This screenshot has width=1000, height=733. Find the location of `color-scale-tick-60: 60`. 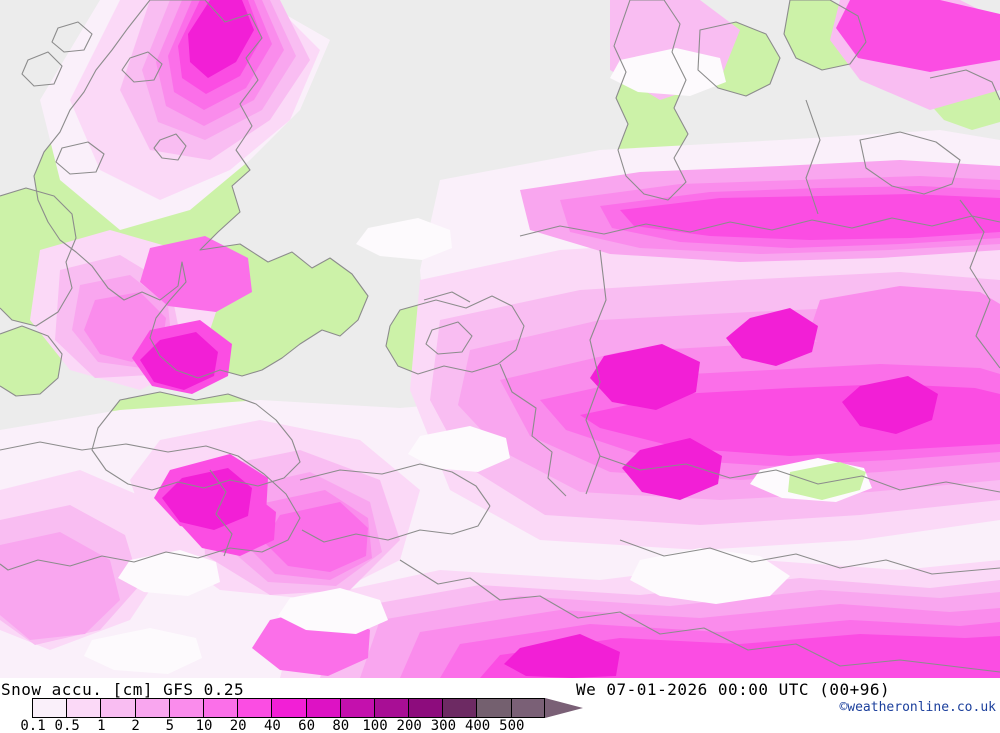

color-scale-tick-60: 60 is located at coordinates (307, 725).